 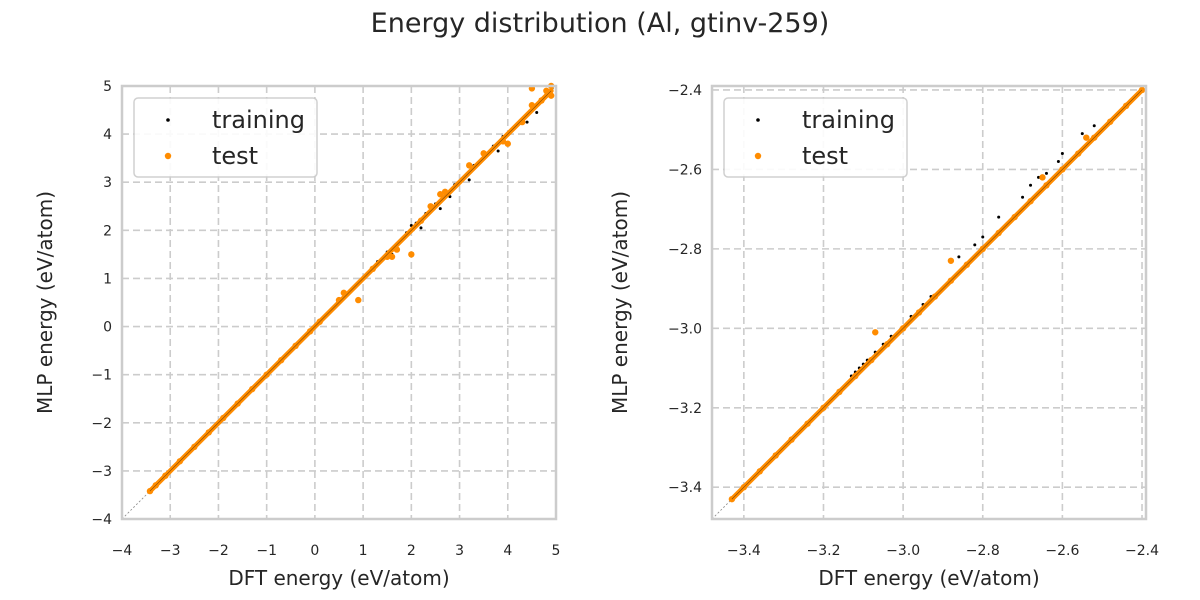 What do you see at coordinates (107, 87) in the screenshot?
I see `y-tick-label: 5` at bounding box center [107, 87].